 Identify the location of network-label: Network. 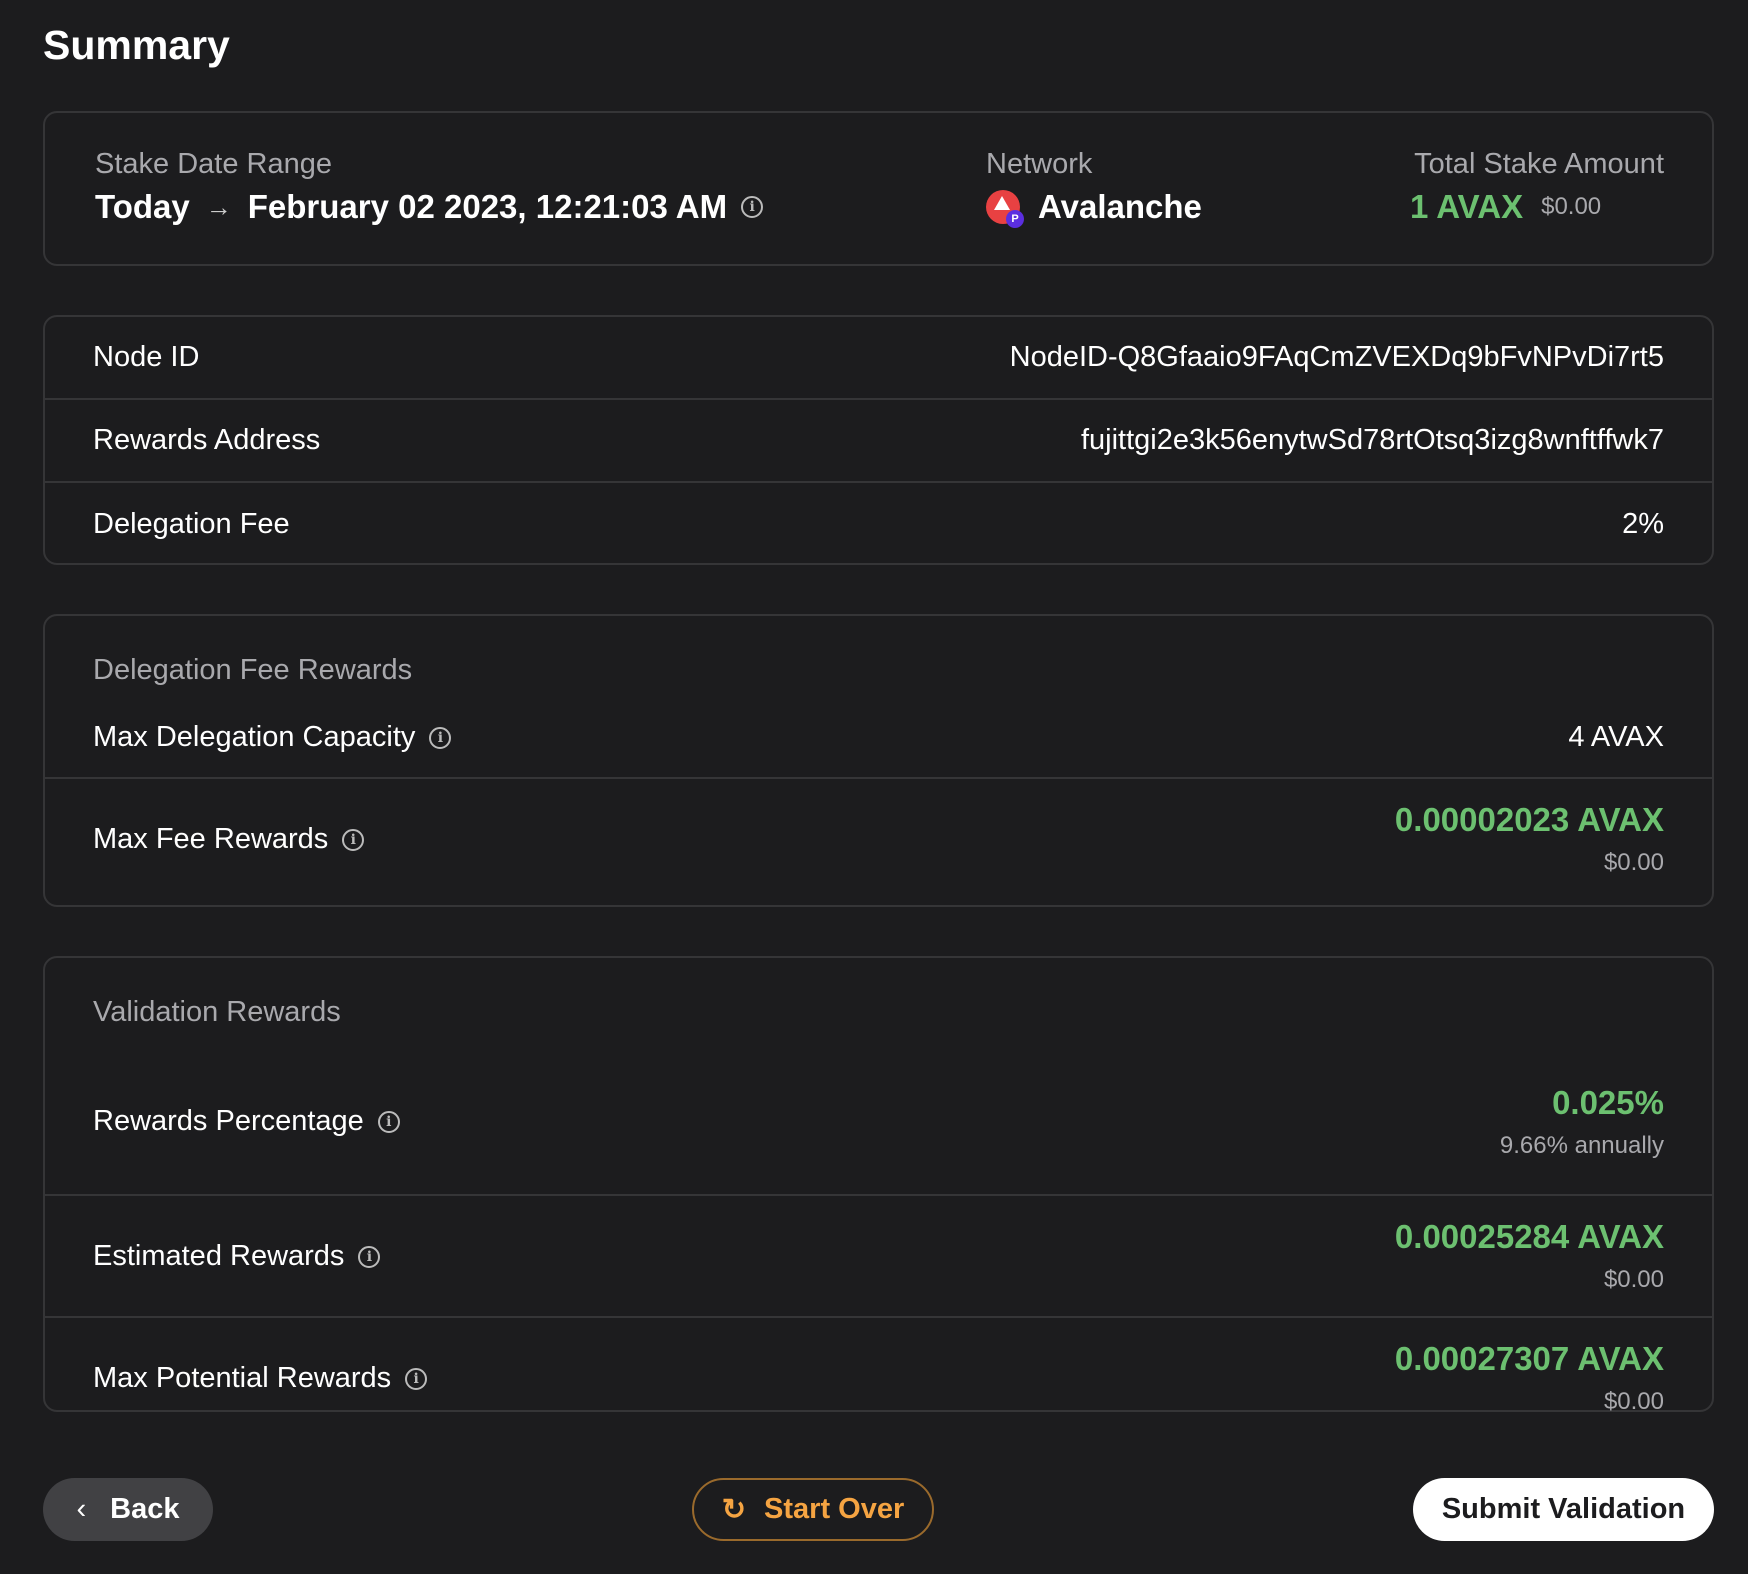
(1039, 164).